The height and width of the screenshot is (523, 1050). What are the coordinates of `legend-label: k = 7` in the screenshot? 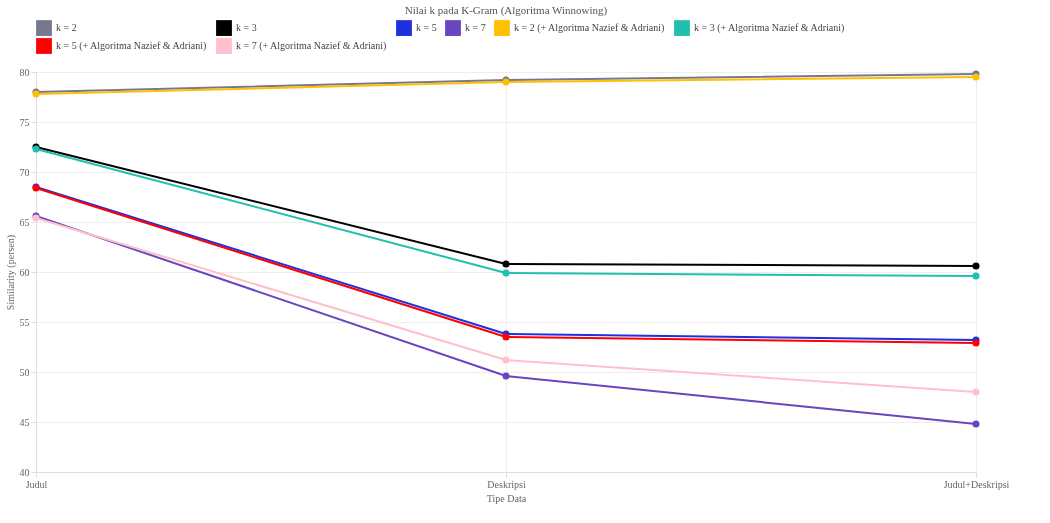 It's located at (475, 28).